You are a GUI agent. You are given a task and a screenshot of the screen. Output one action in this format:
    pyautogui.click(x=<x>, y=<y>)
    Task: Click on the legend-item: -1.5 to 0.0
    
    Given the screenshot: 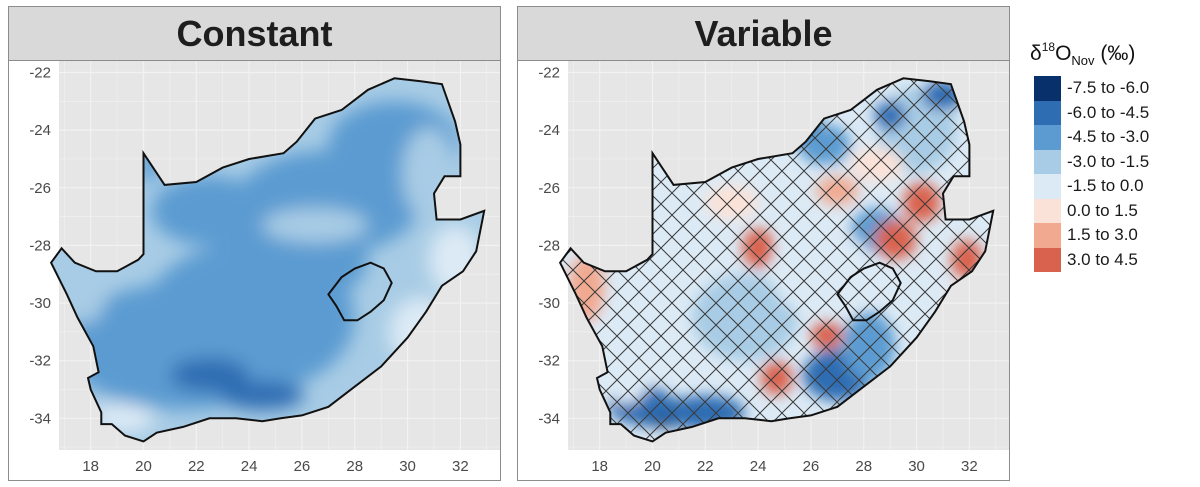 What is the action you would take?
    pyautogui.click(x=1111, y=186)
    